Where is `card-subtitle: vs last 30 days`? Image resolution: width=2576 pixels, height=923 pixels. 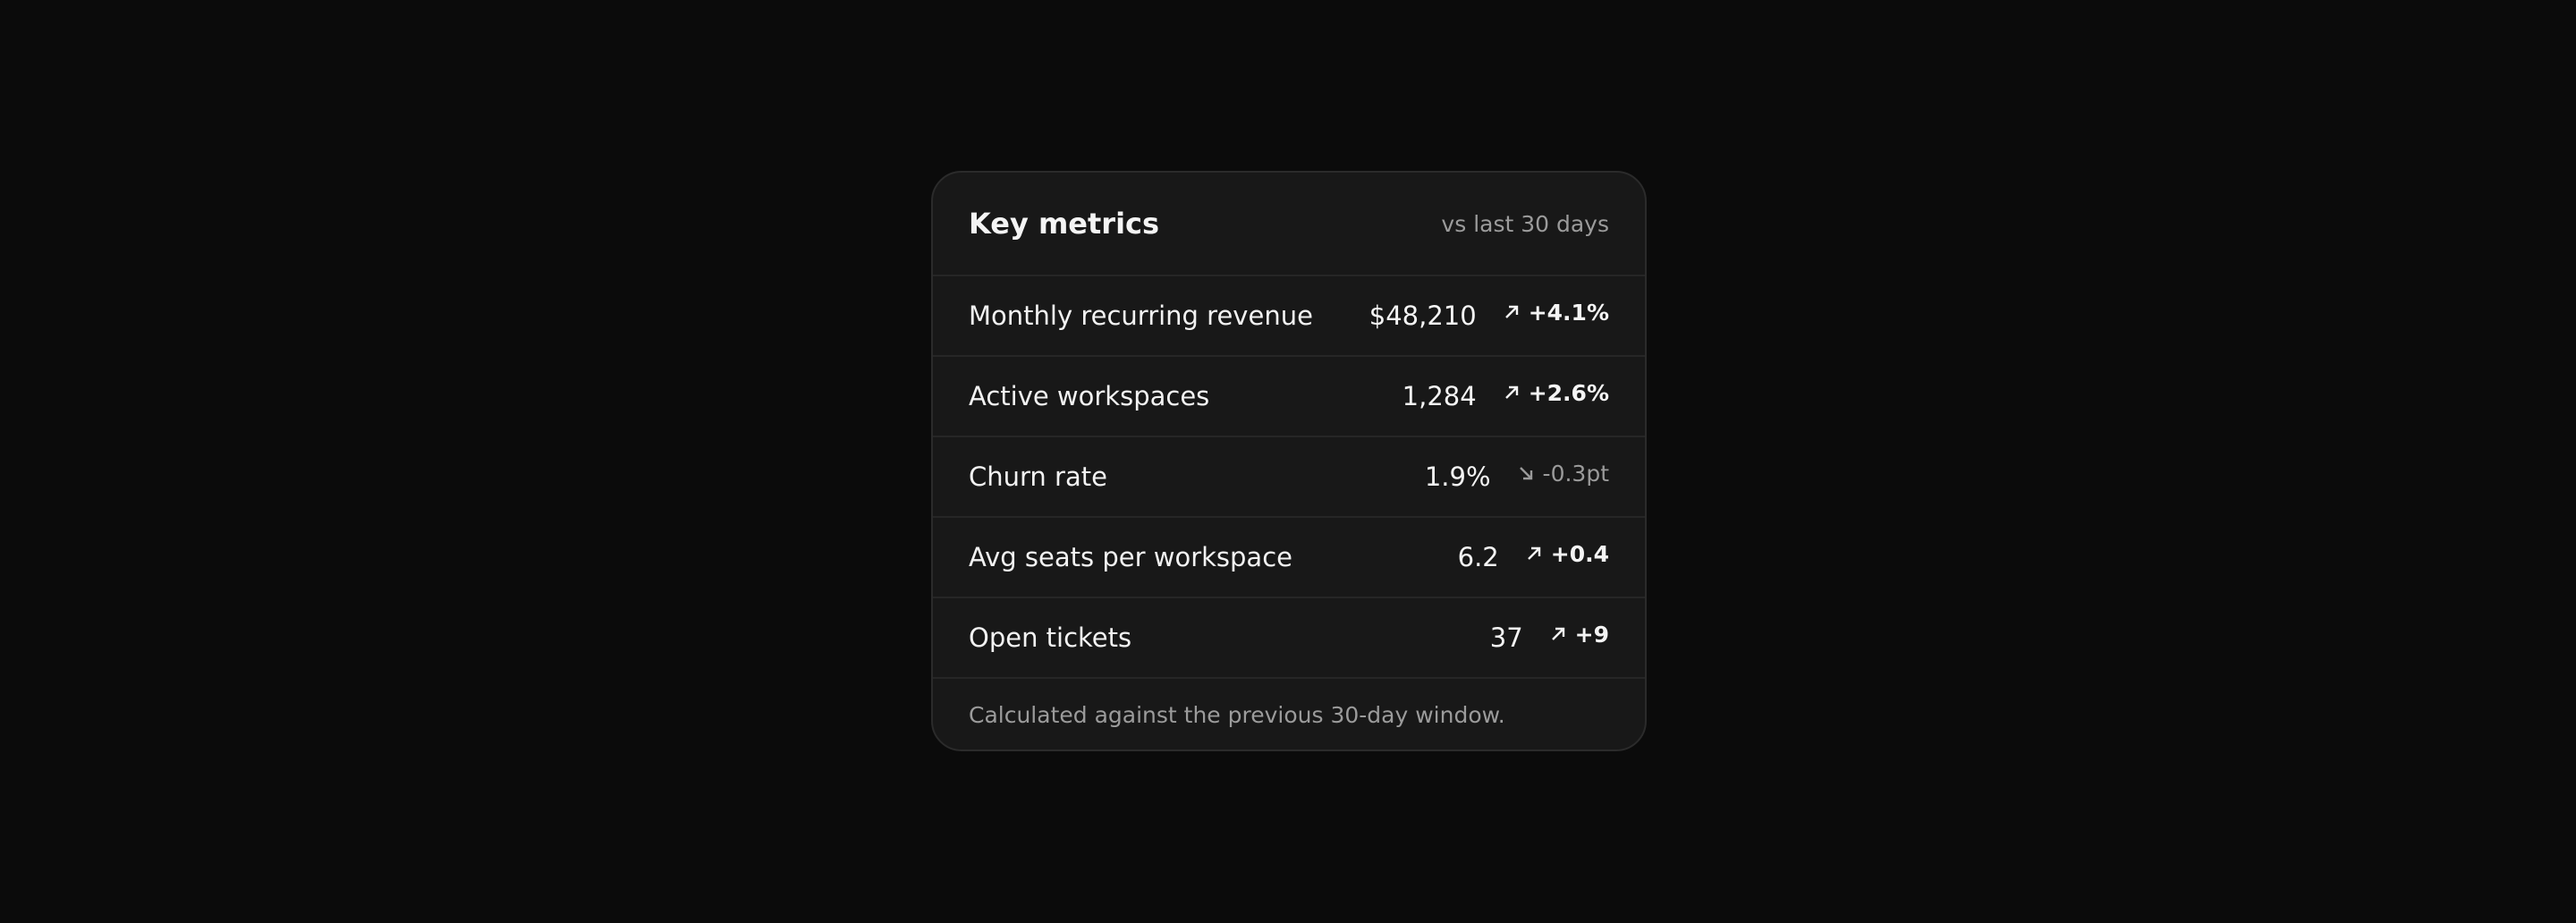 card-subtitle: vs last 30 days is located at coordinates (1525, 223).